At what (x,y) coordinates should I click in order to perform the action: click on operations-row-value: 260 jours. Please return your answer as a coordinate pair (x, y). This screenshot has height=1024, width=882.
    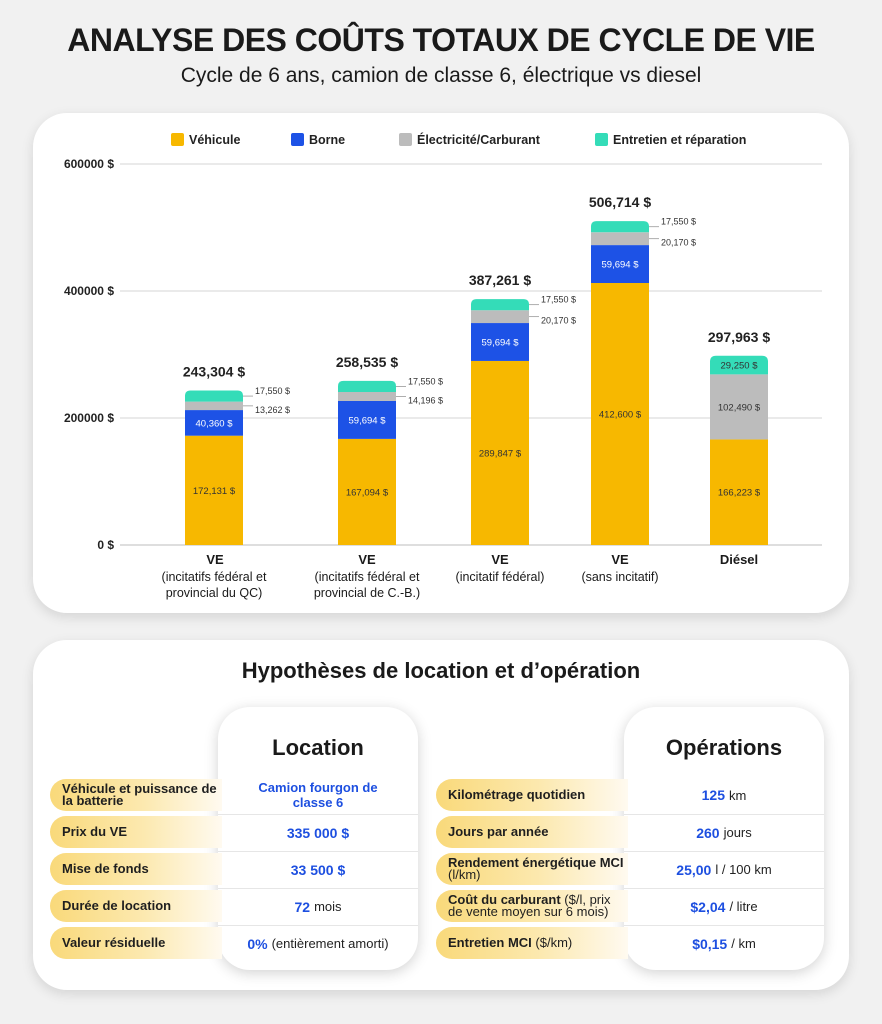
    Looking at the image, I should click on (724, 832).